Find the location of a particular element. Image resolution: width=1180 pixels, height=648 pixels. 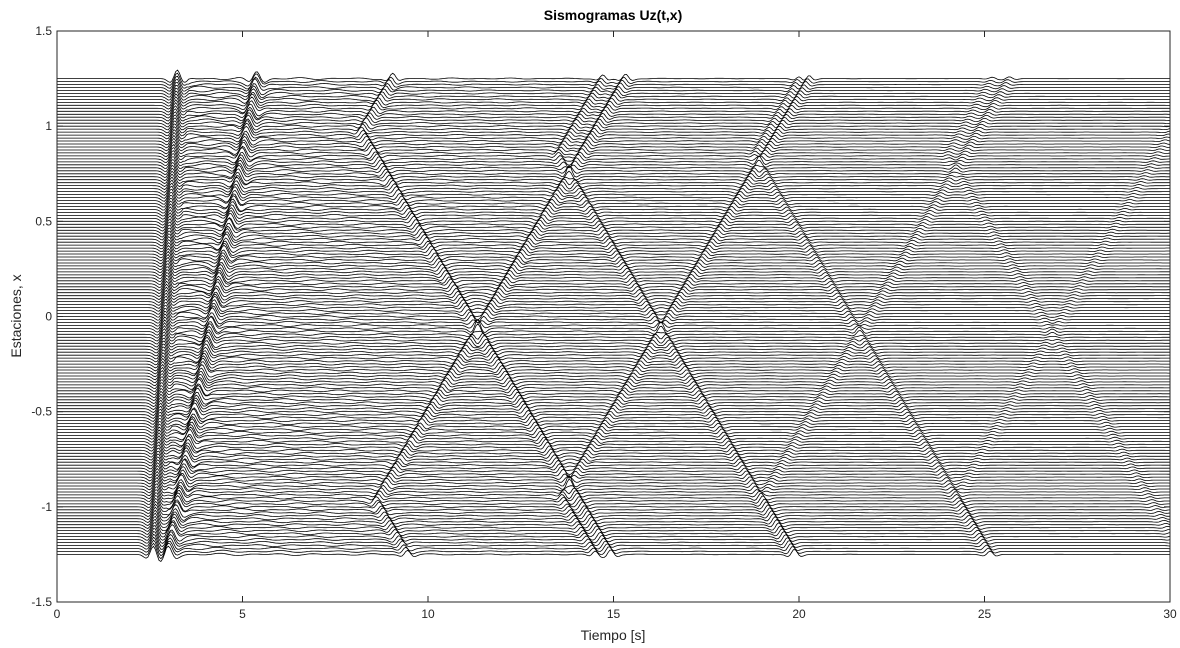

x-tick-label: 15 is located at coordinates (614, 614).